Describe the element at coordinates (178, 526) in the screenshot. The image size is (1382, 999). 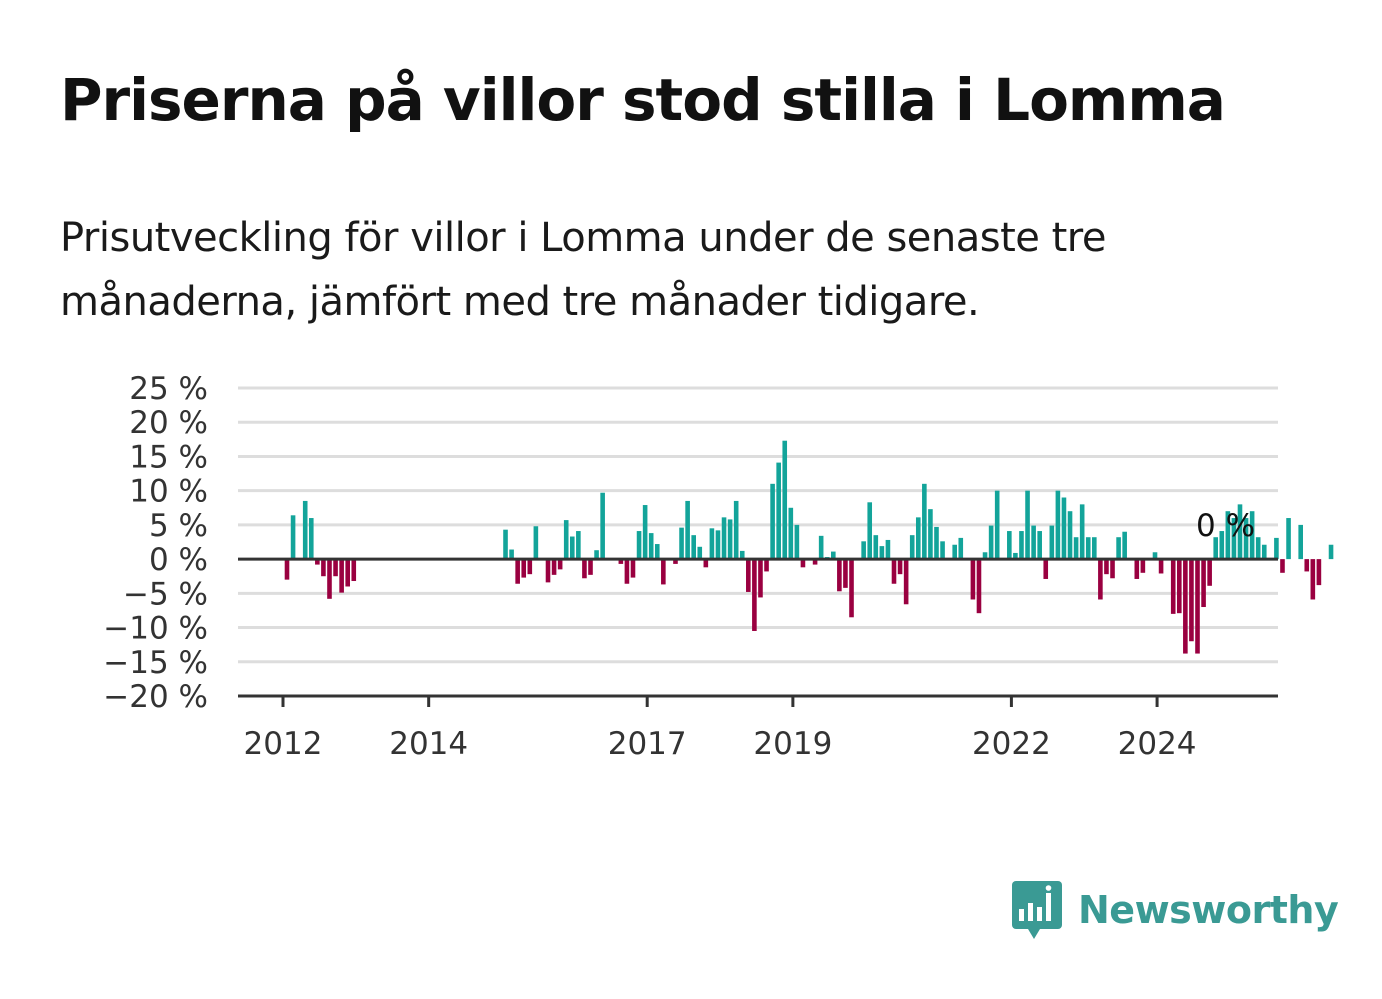
I see `y-tick-label: 5 %` at that location.